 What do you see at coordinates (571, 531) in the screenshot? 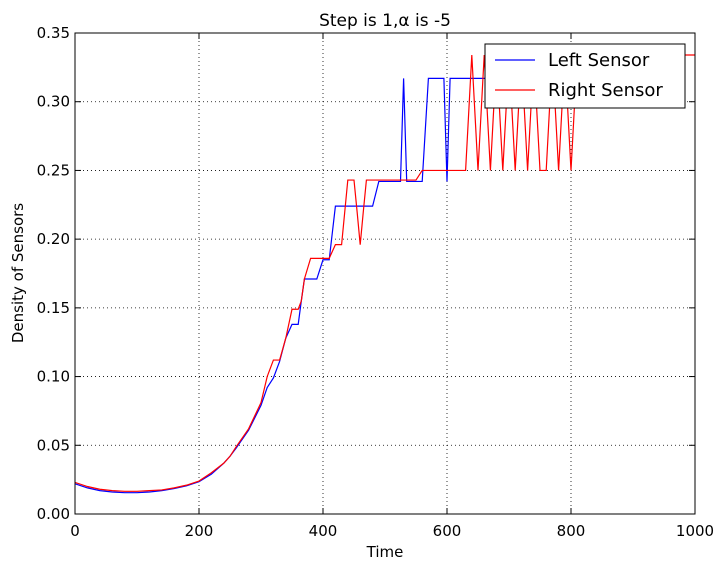
I see `x-tick-label: 800` at bounding box center [571, 531].